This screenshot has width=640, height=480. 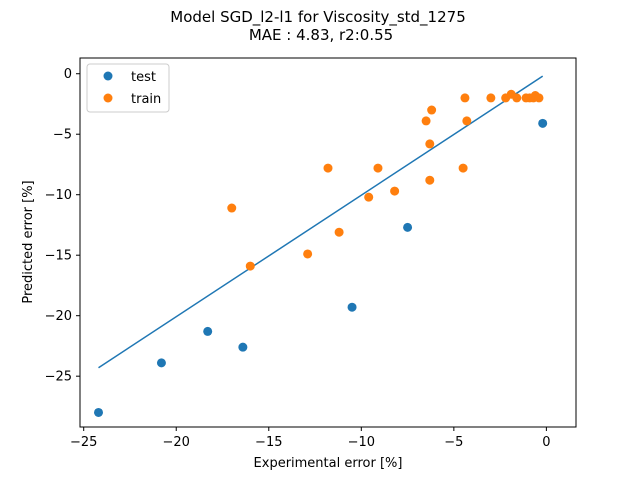 I want to click on y-tick-label: −10, so click(x=58, y=195).